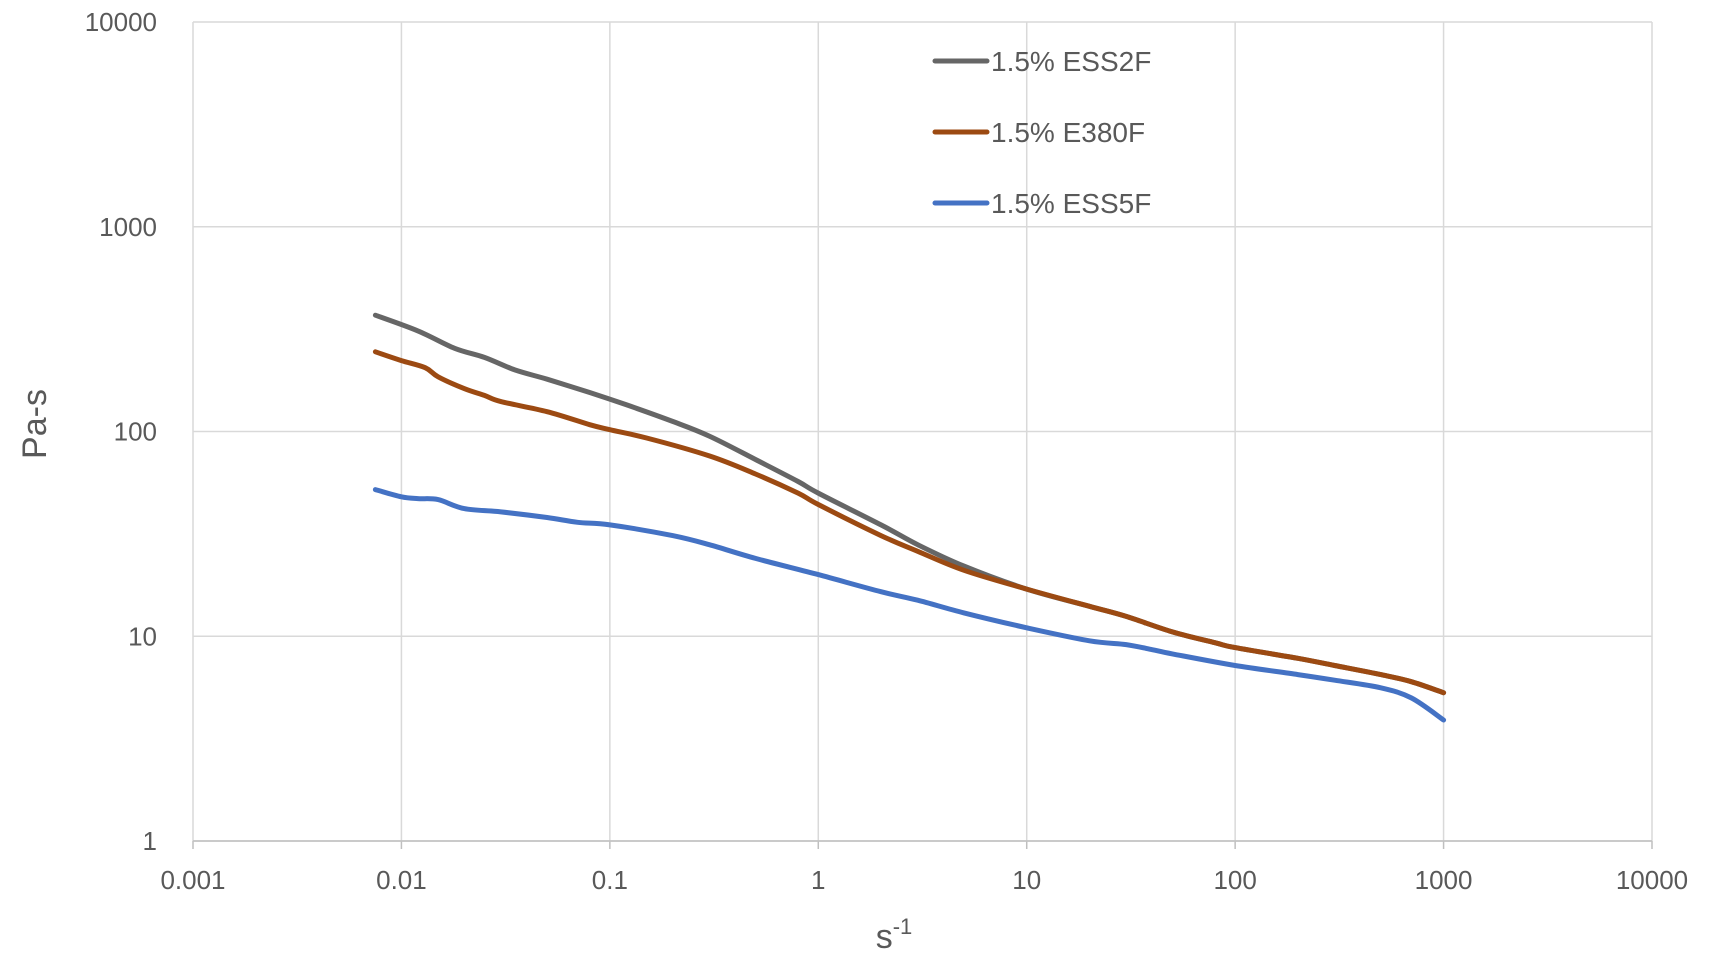 The image size is (1714, 963). What do you see at coordinates (1444, 880) in the screenshot?
I see `x-tick-label: 1000` at bounding box center [1444, 880].